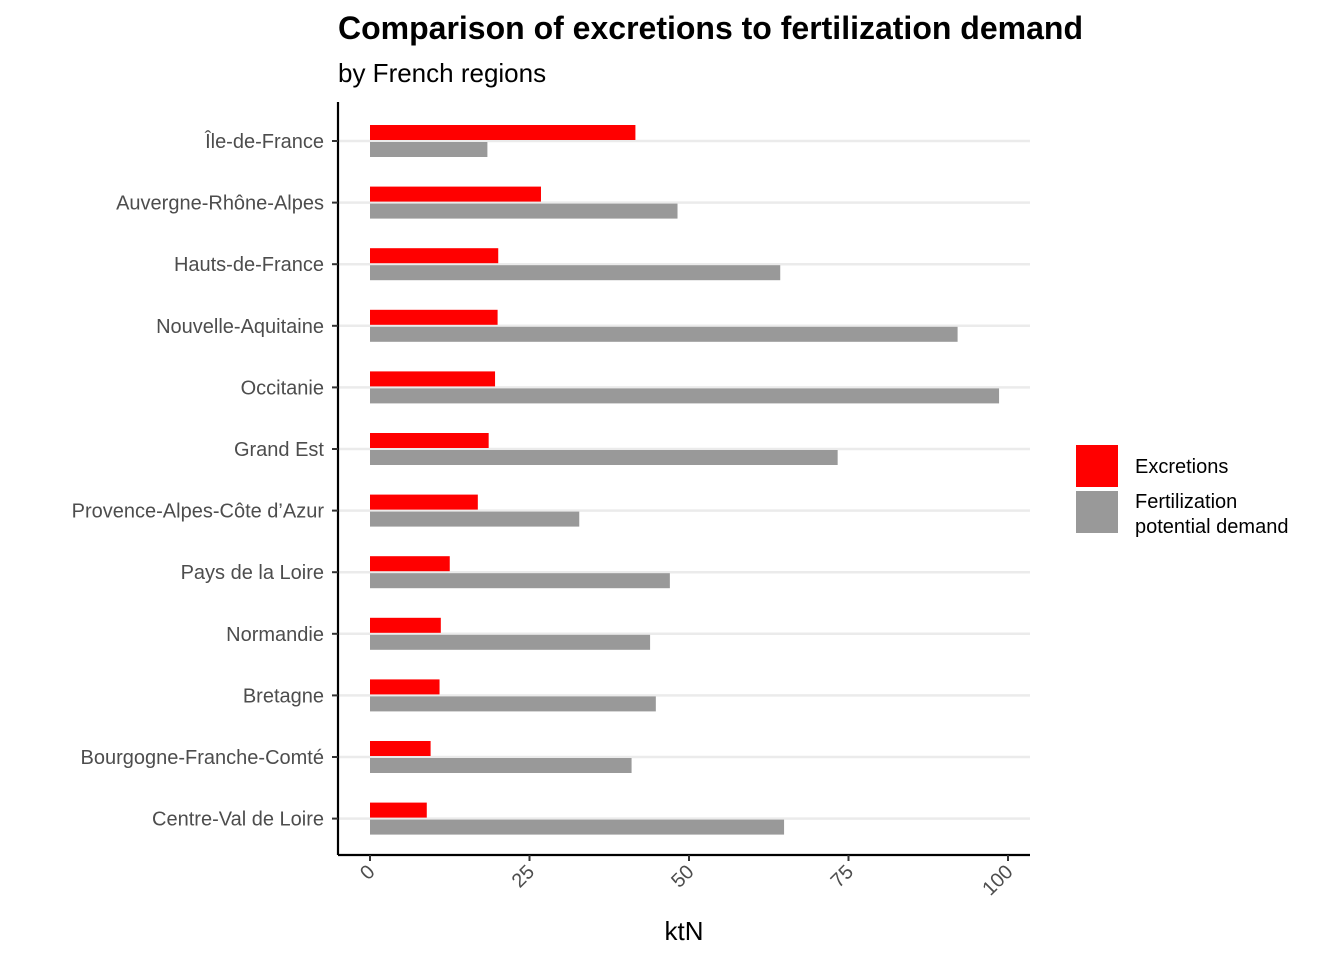 This screenshot has height=960, width=1344. What do you see at coordinates (252, 573) in the screenshot?
I see `y-tick-label: Pays de la Loire` at bounding box center [252, 573].